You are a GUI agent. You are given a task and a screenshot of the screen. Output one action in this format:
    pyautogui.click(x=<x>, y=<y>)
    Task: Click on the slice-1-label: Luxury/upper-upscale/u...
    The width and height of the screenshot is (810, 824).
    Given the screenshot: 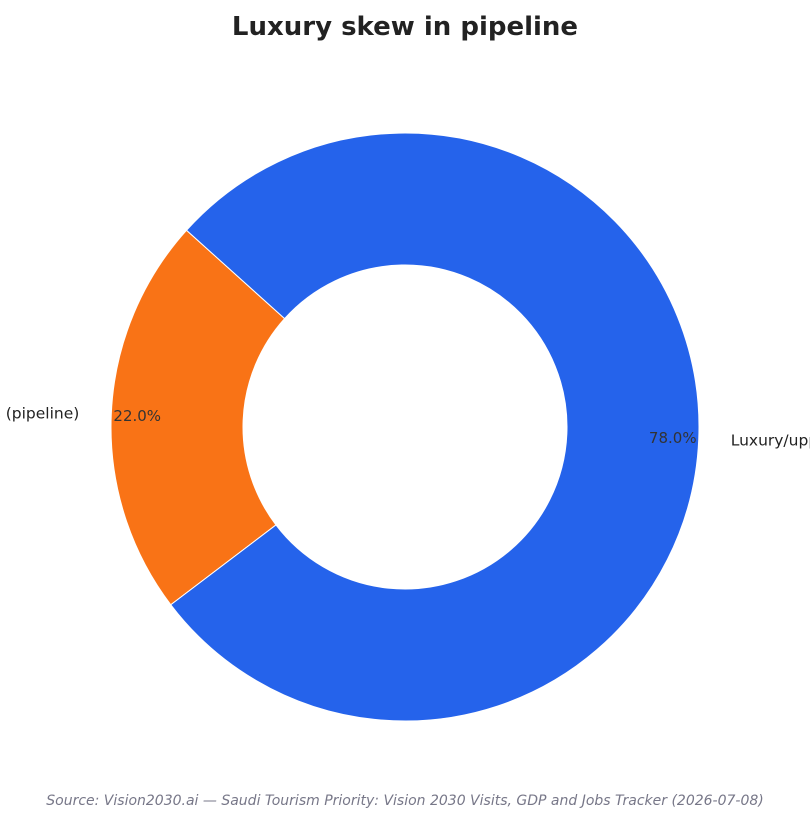 What is the action you would take?
    pyautogui.click(x=770, y=441)
    